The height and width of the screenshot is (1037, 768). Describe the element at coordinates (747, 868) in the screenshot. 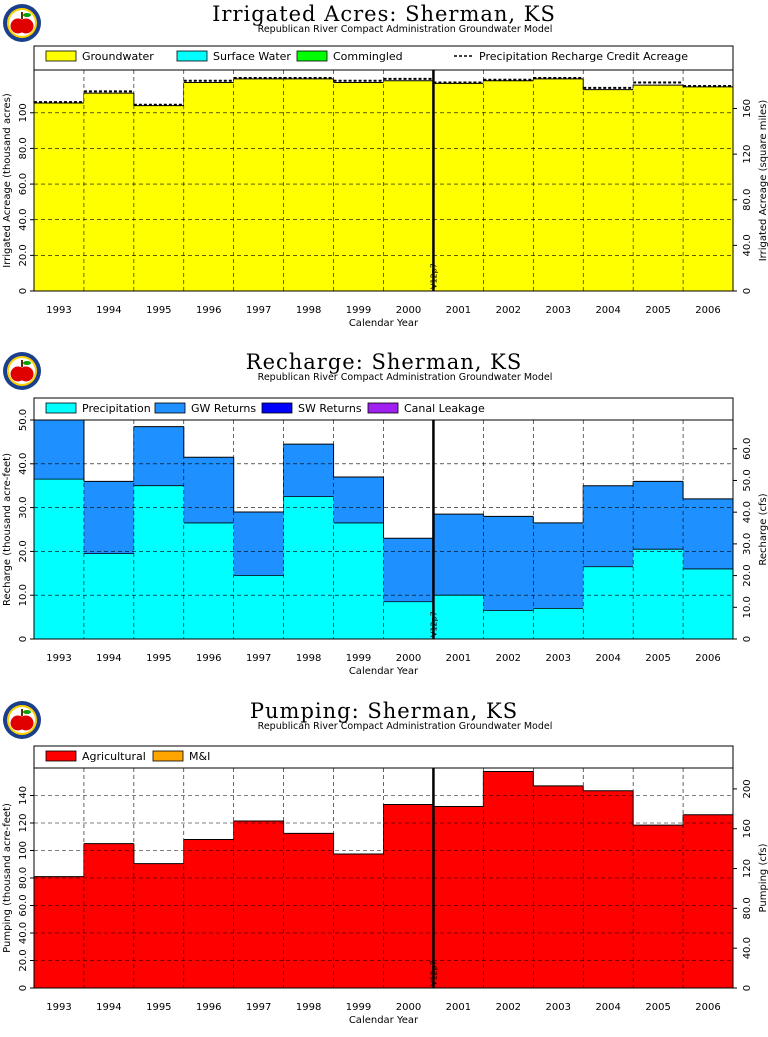

I see `y-right-tick-label: 120` at that location.